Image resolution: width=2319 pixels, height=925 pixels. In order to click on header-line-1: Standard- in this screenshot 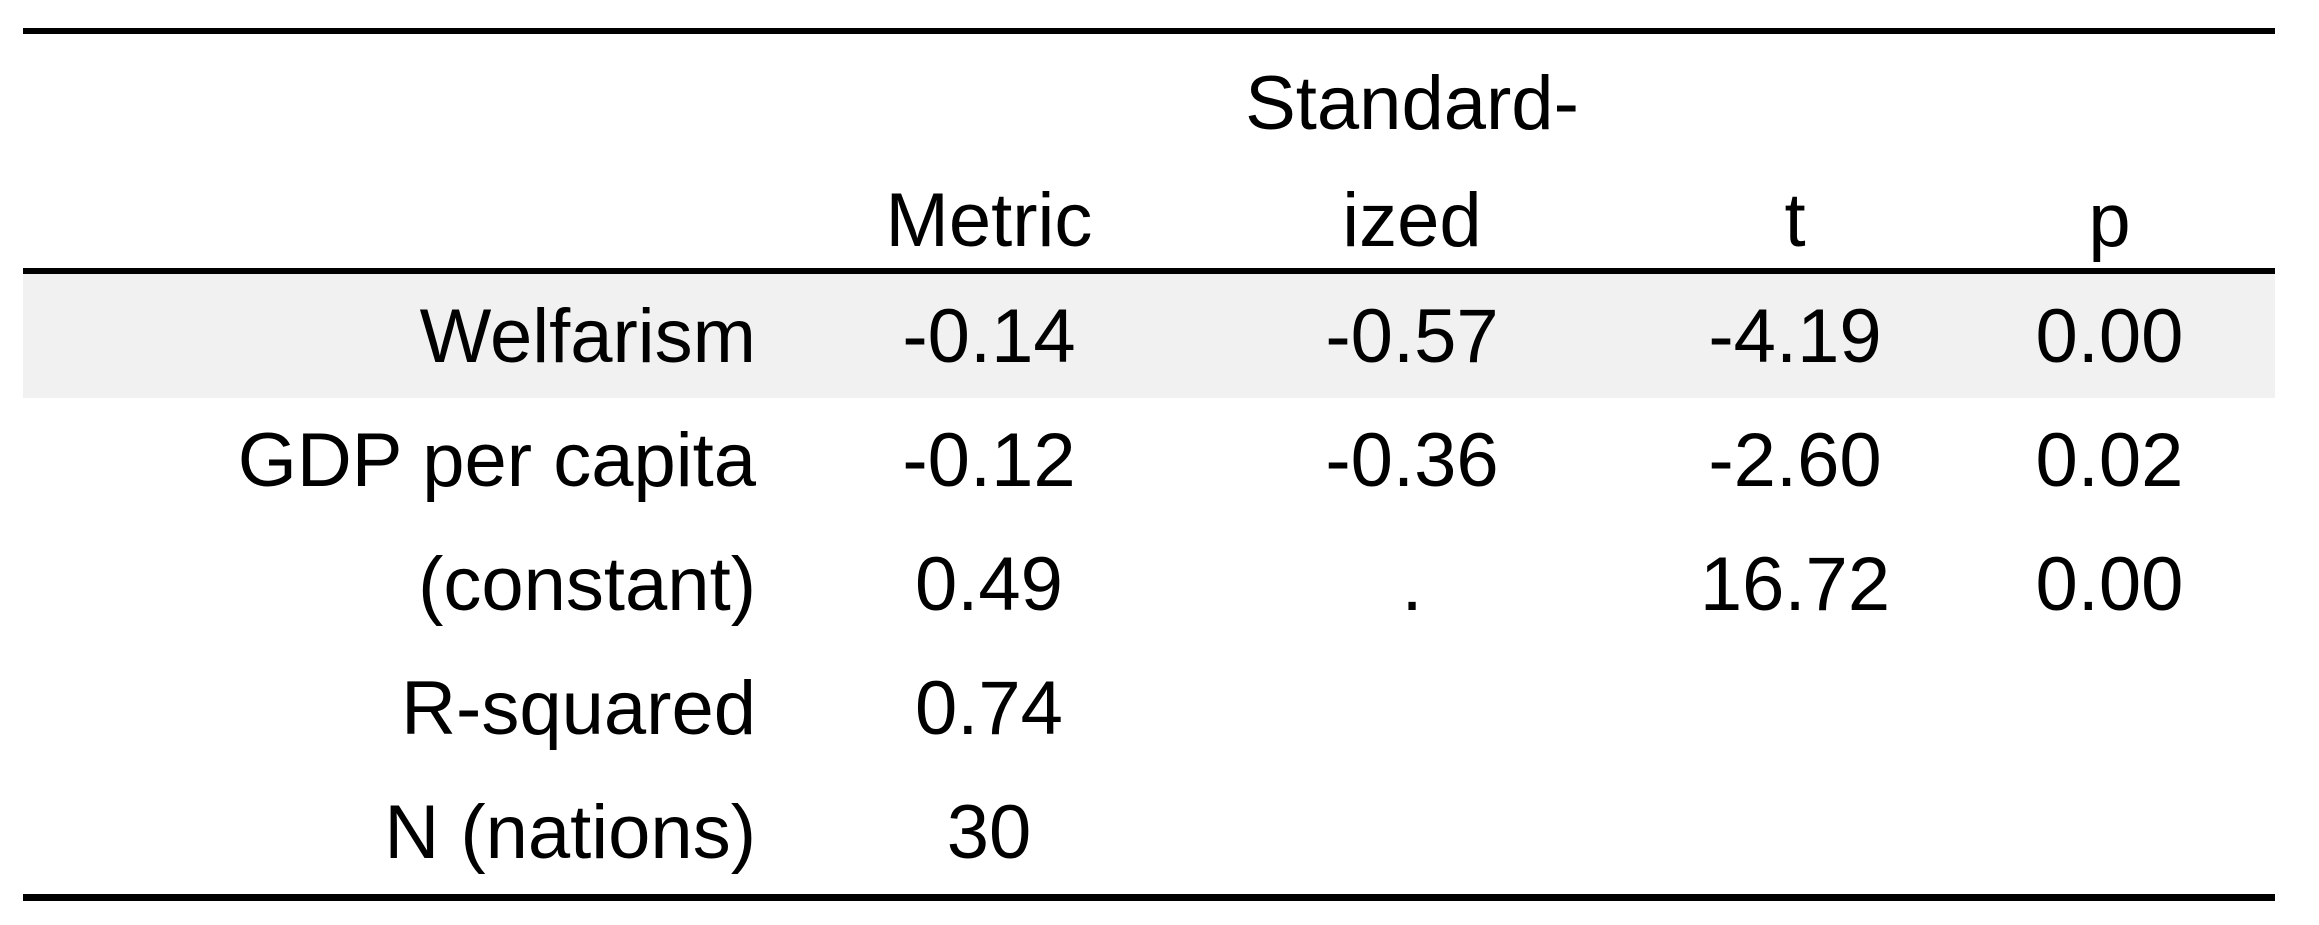, I will do `click(1149, 92)`.